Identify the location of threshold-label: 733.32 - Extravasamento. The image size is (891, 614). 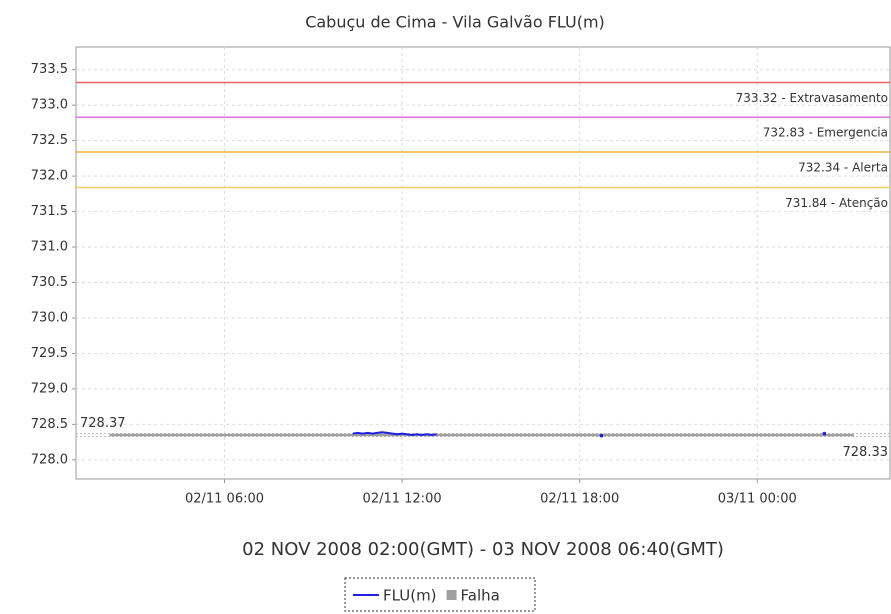
(812, 98).